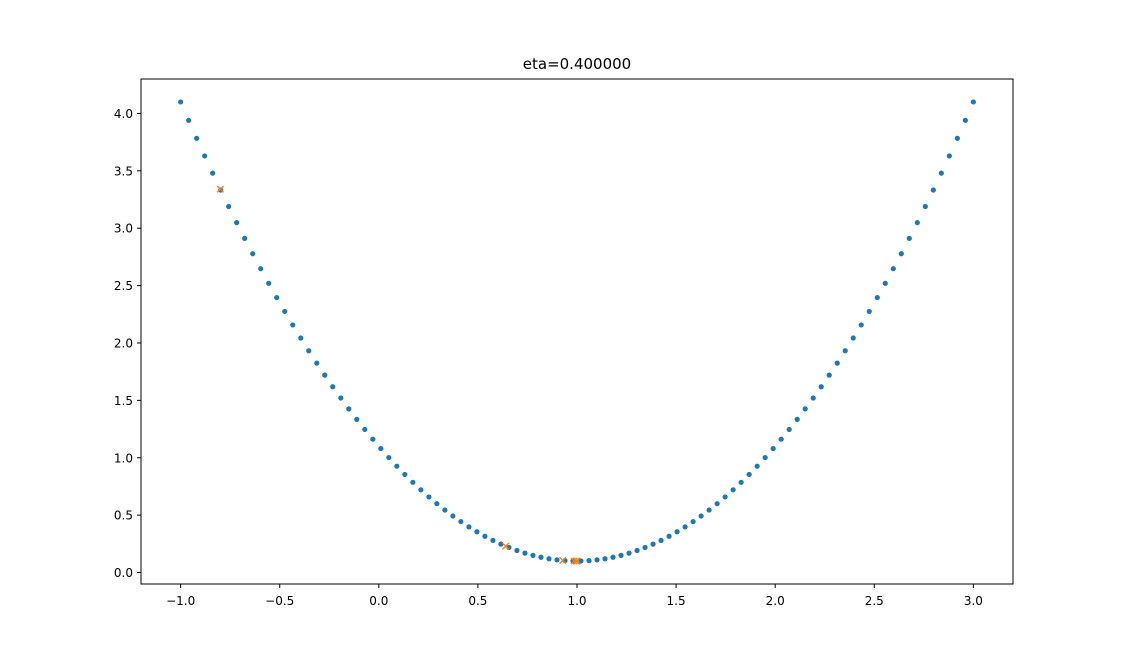  Describe the element at coordinates (123, 286) in the screenshot. I see `y-tick-label: 2.5` at that location.